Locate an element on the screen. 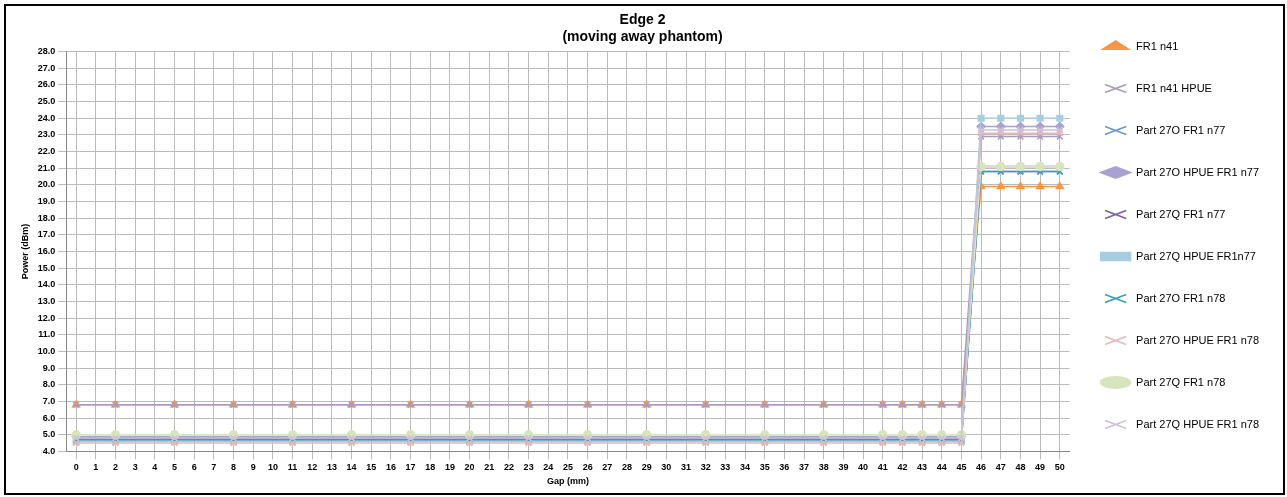 This screenshot has height=497, width=1287. x-tick-label: 2 is located at coordinates (115, 467).